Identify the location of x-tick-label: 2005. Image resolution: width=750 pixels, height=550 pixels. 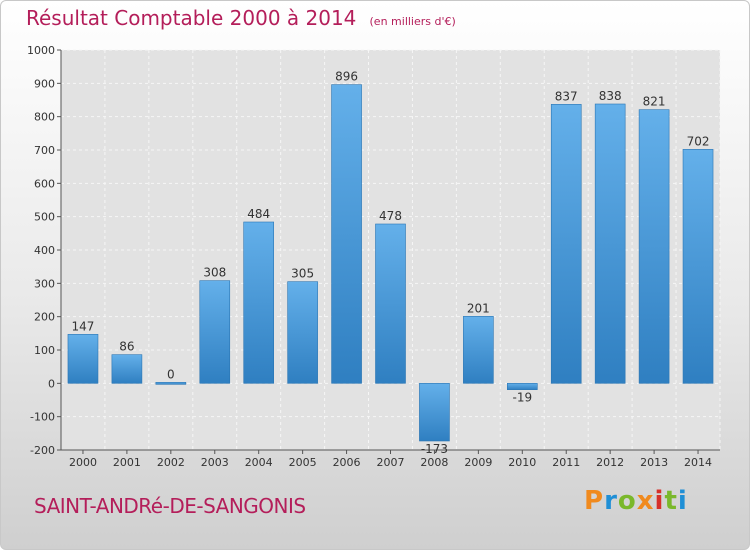
(303, 462).